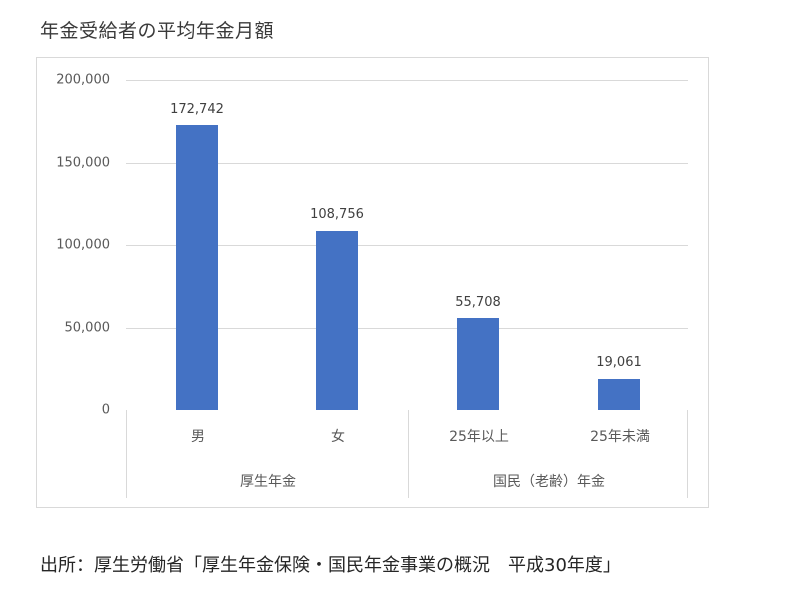  I want to click on category-label-female: 女, so click(338, 437).